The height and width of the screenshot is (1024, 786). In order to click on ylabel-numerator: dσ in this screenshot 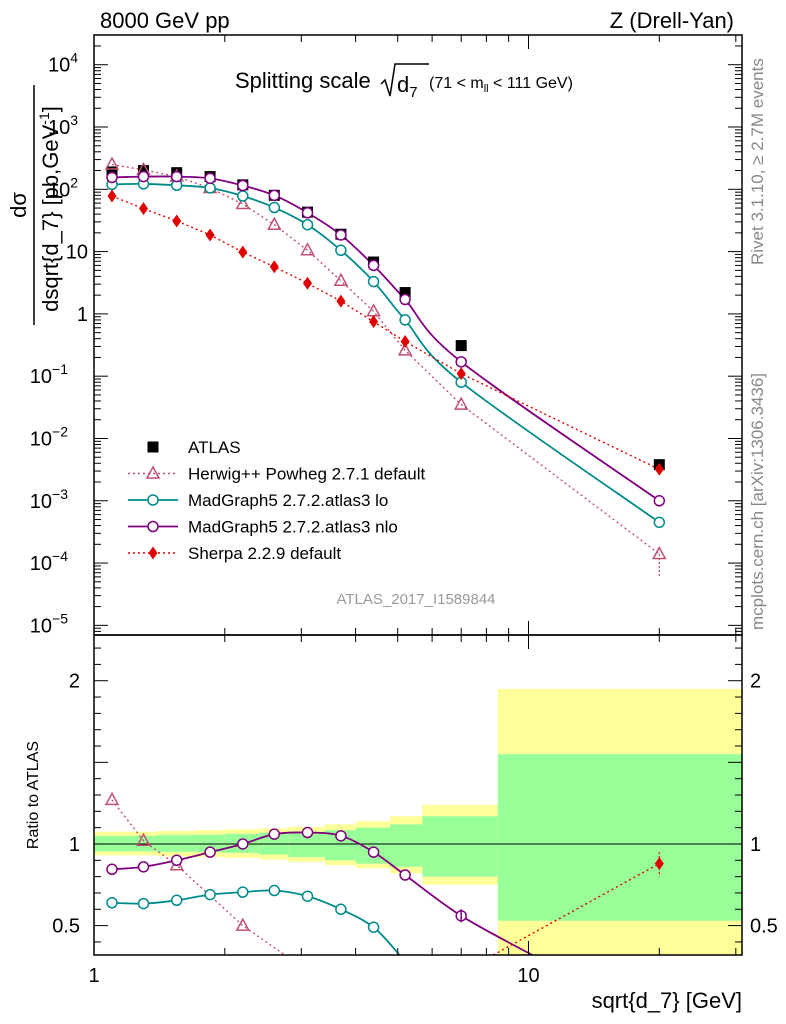, I will do `click(18, 205)`.